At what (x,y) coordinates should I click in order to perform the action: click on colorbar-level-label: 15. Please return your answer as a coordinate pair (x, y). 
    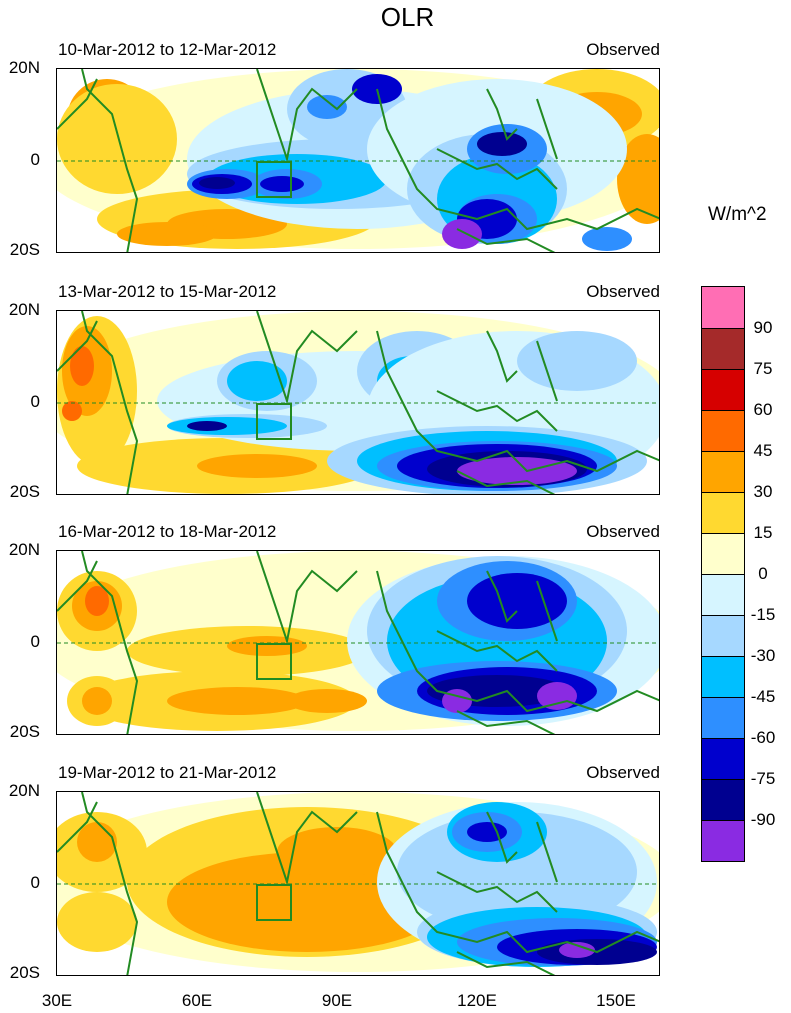
    Looking at the image, I should click on (763, 532).